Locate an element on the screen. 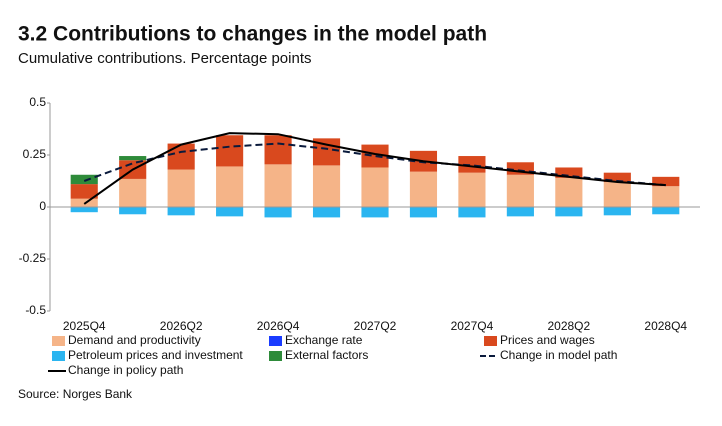 Image resolution: width=722 pixels, height=426 pixels. legend-label: External factors is located at coordinates (326, 355).